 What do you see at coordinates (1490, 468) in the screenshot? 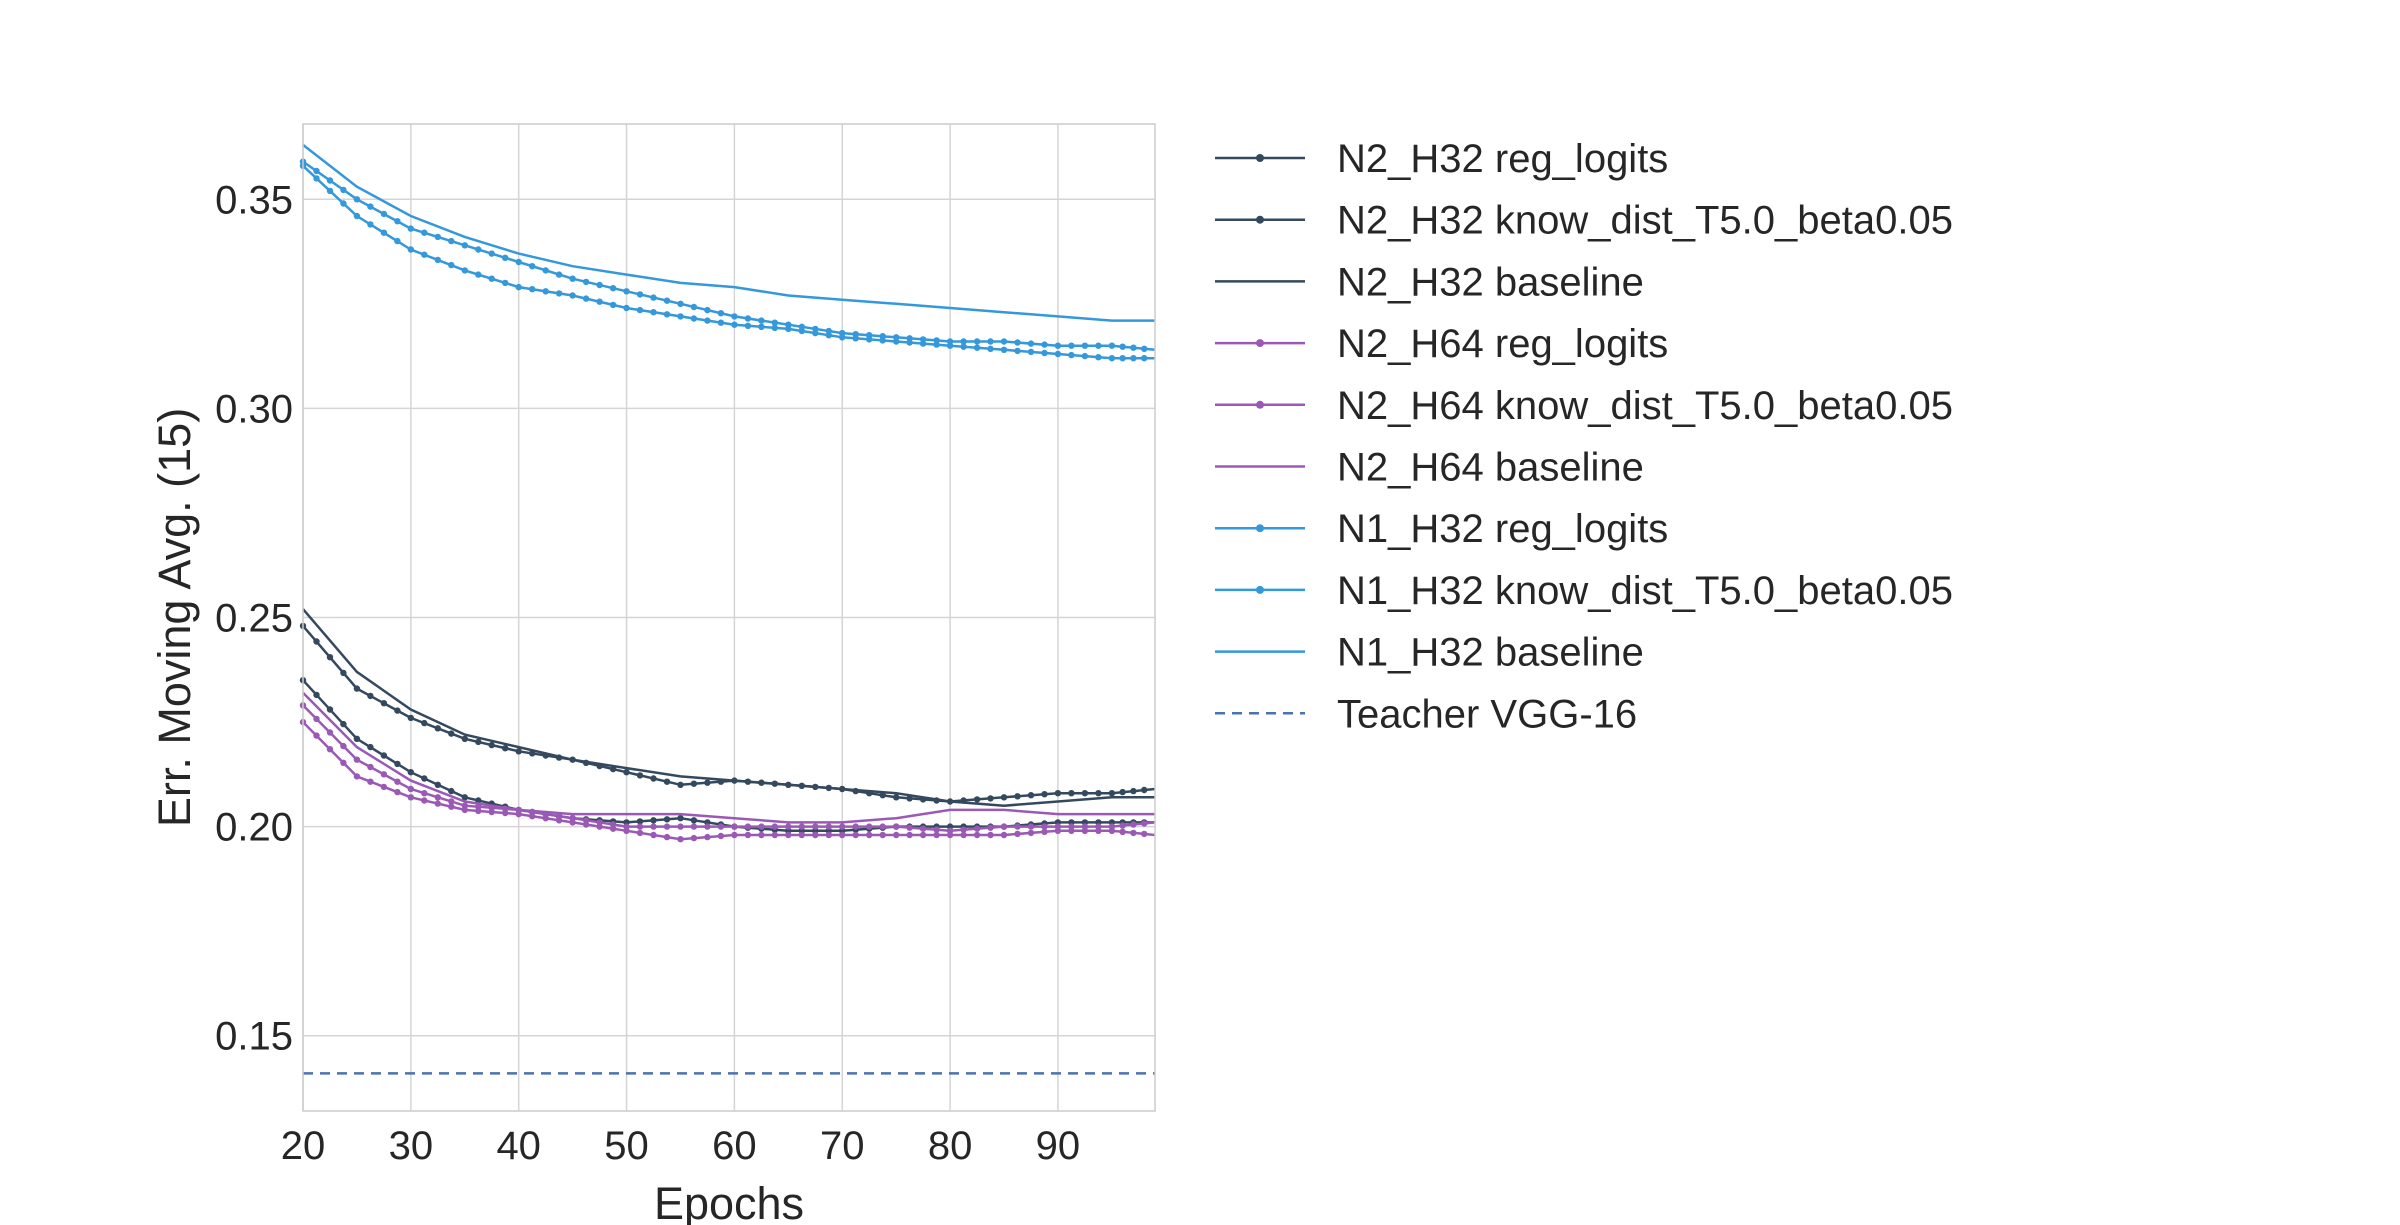
I see `legend-label: N2_H64 baseline` at bounding box center [1490, 468].